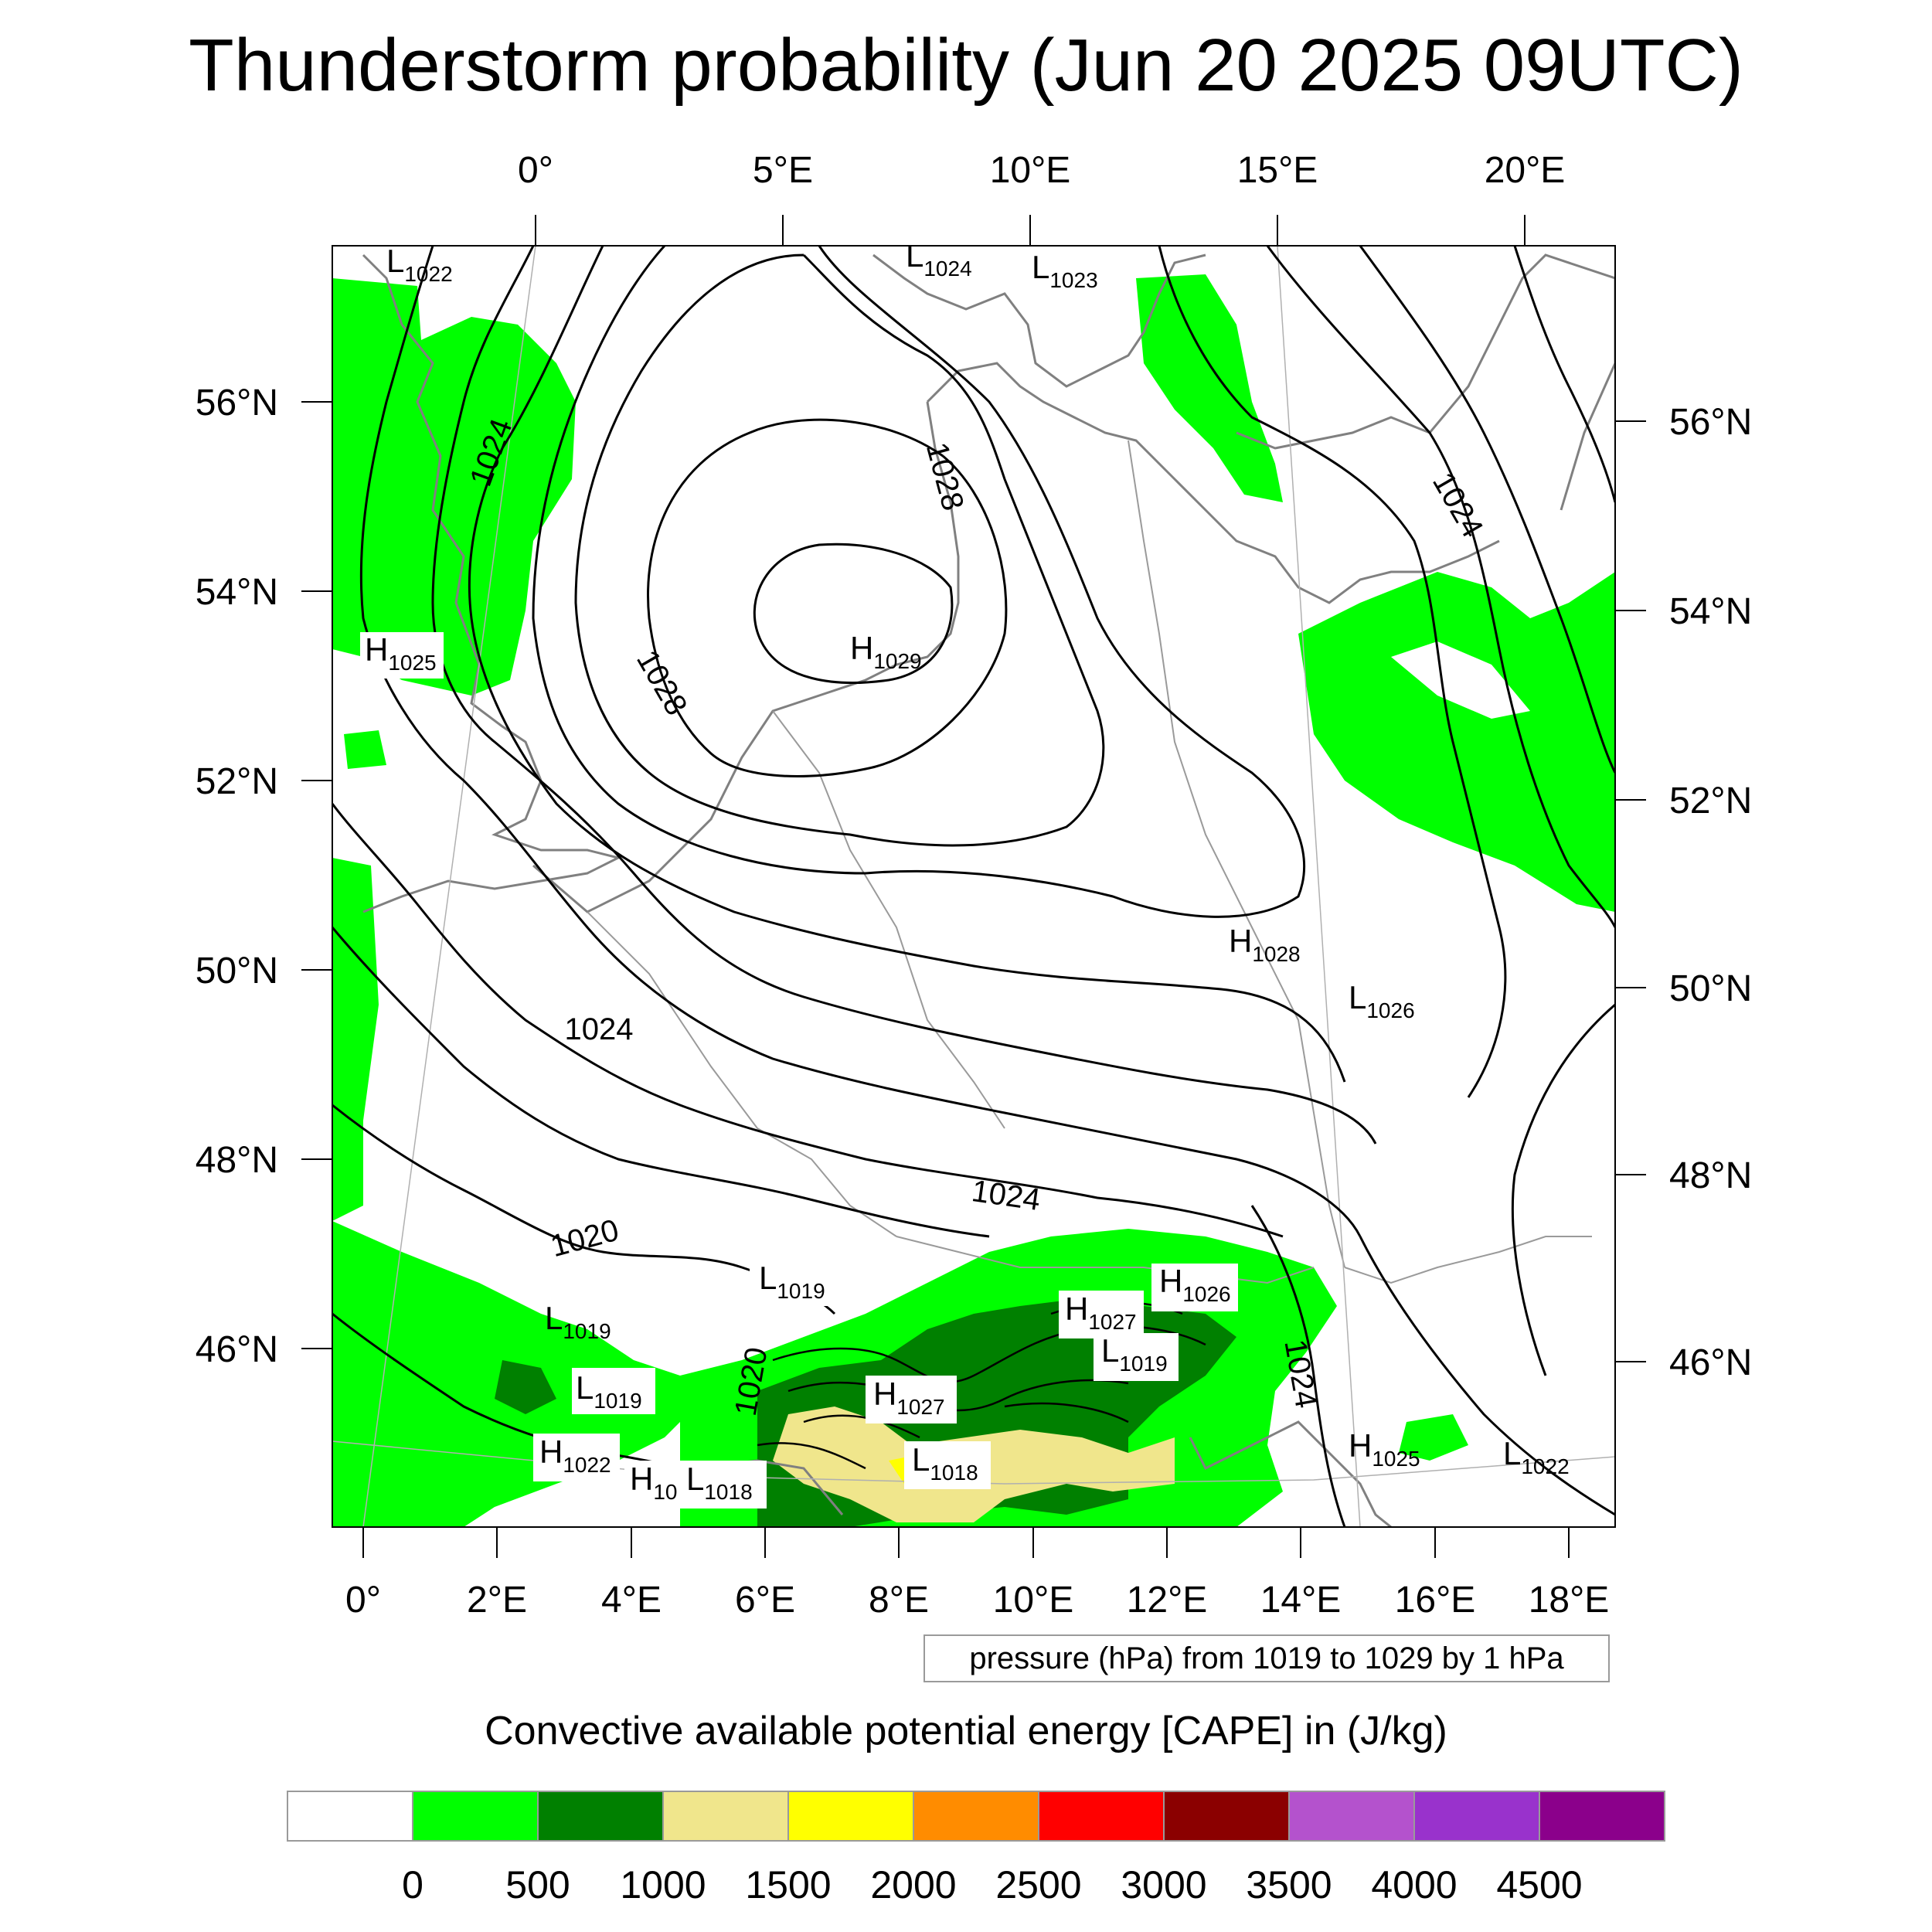 The image size is (1932, 1932). I want to click on coastline-adriatic, so click(1291, 1474).